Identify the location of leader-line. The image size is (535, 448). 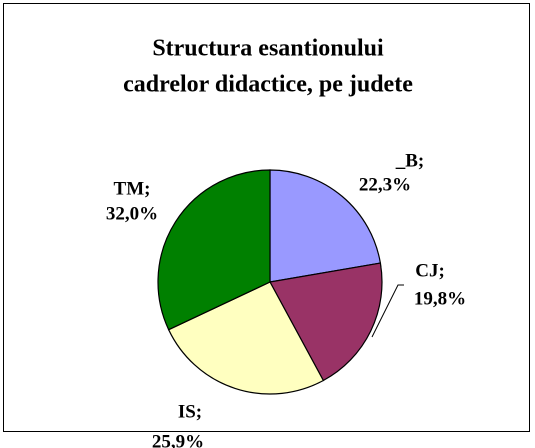
(387, 311).